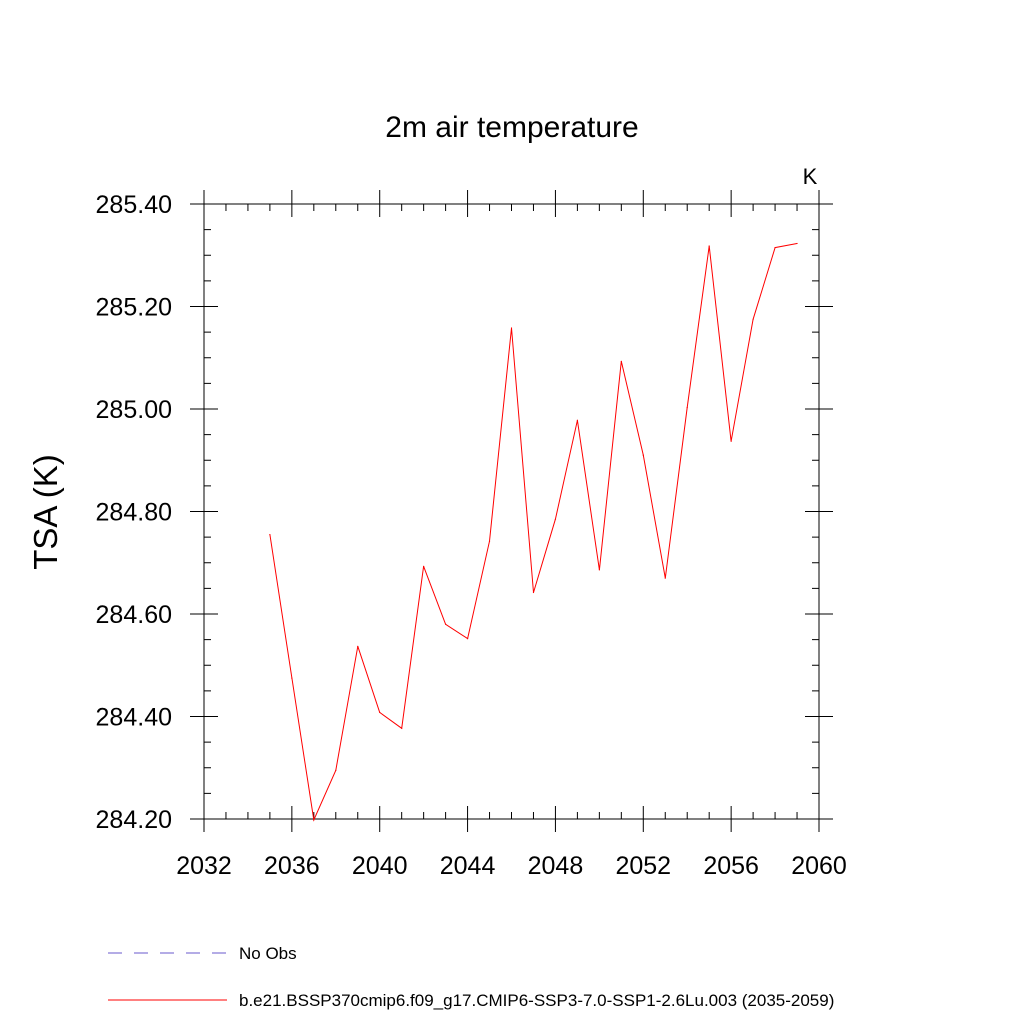 Image resolution: width=1024 pixels, height=1024 pixels. What do you see at coordinates (134, 820) in the screenshot?
I see `y-tick-label: 284.20` at bounding box center [134, 820].